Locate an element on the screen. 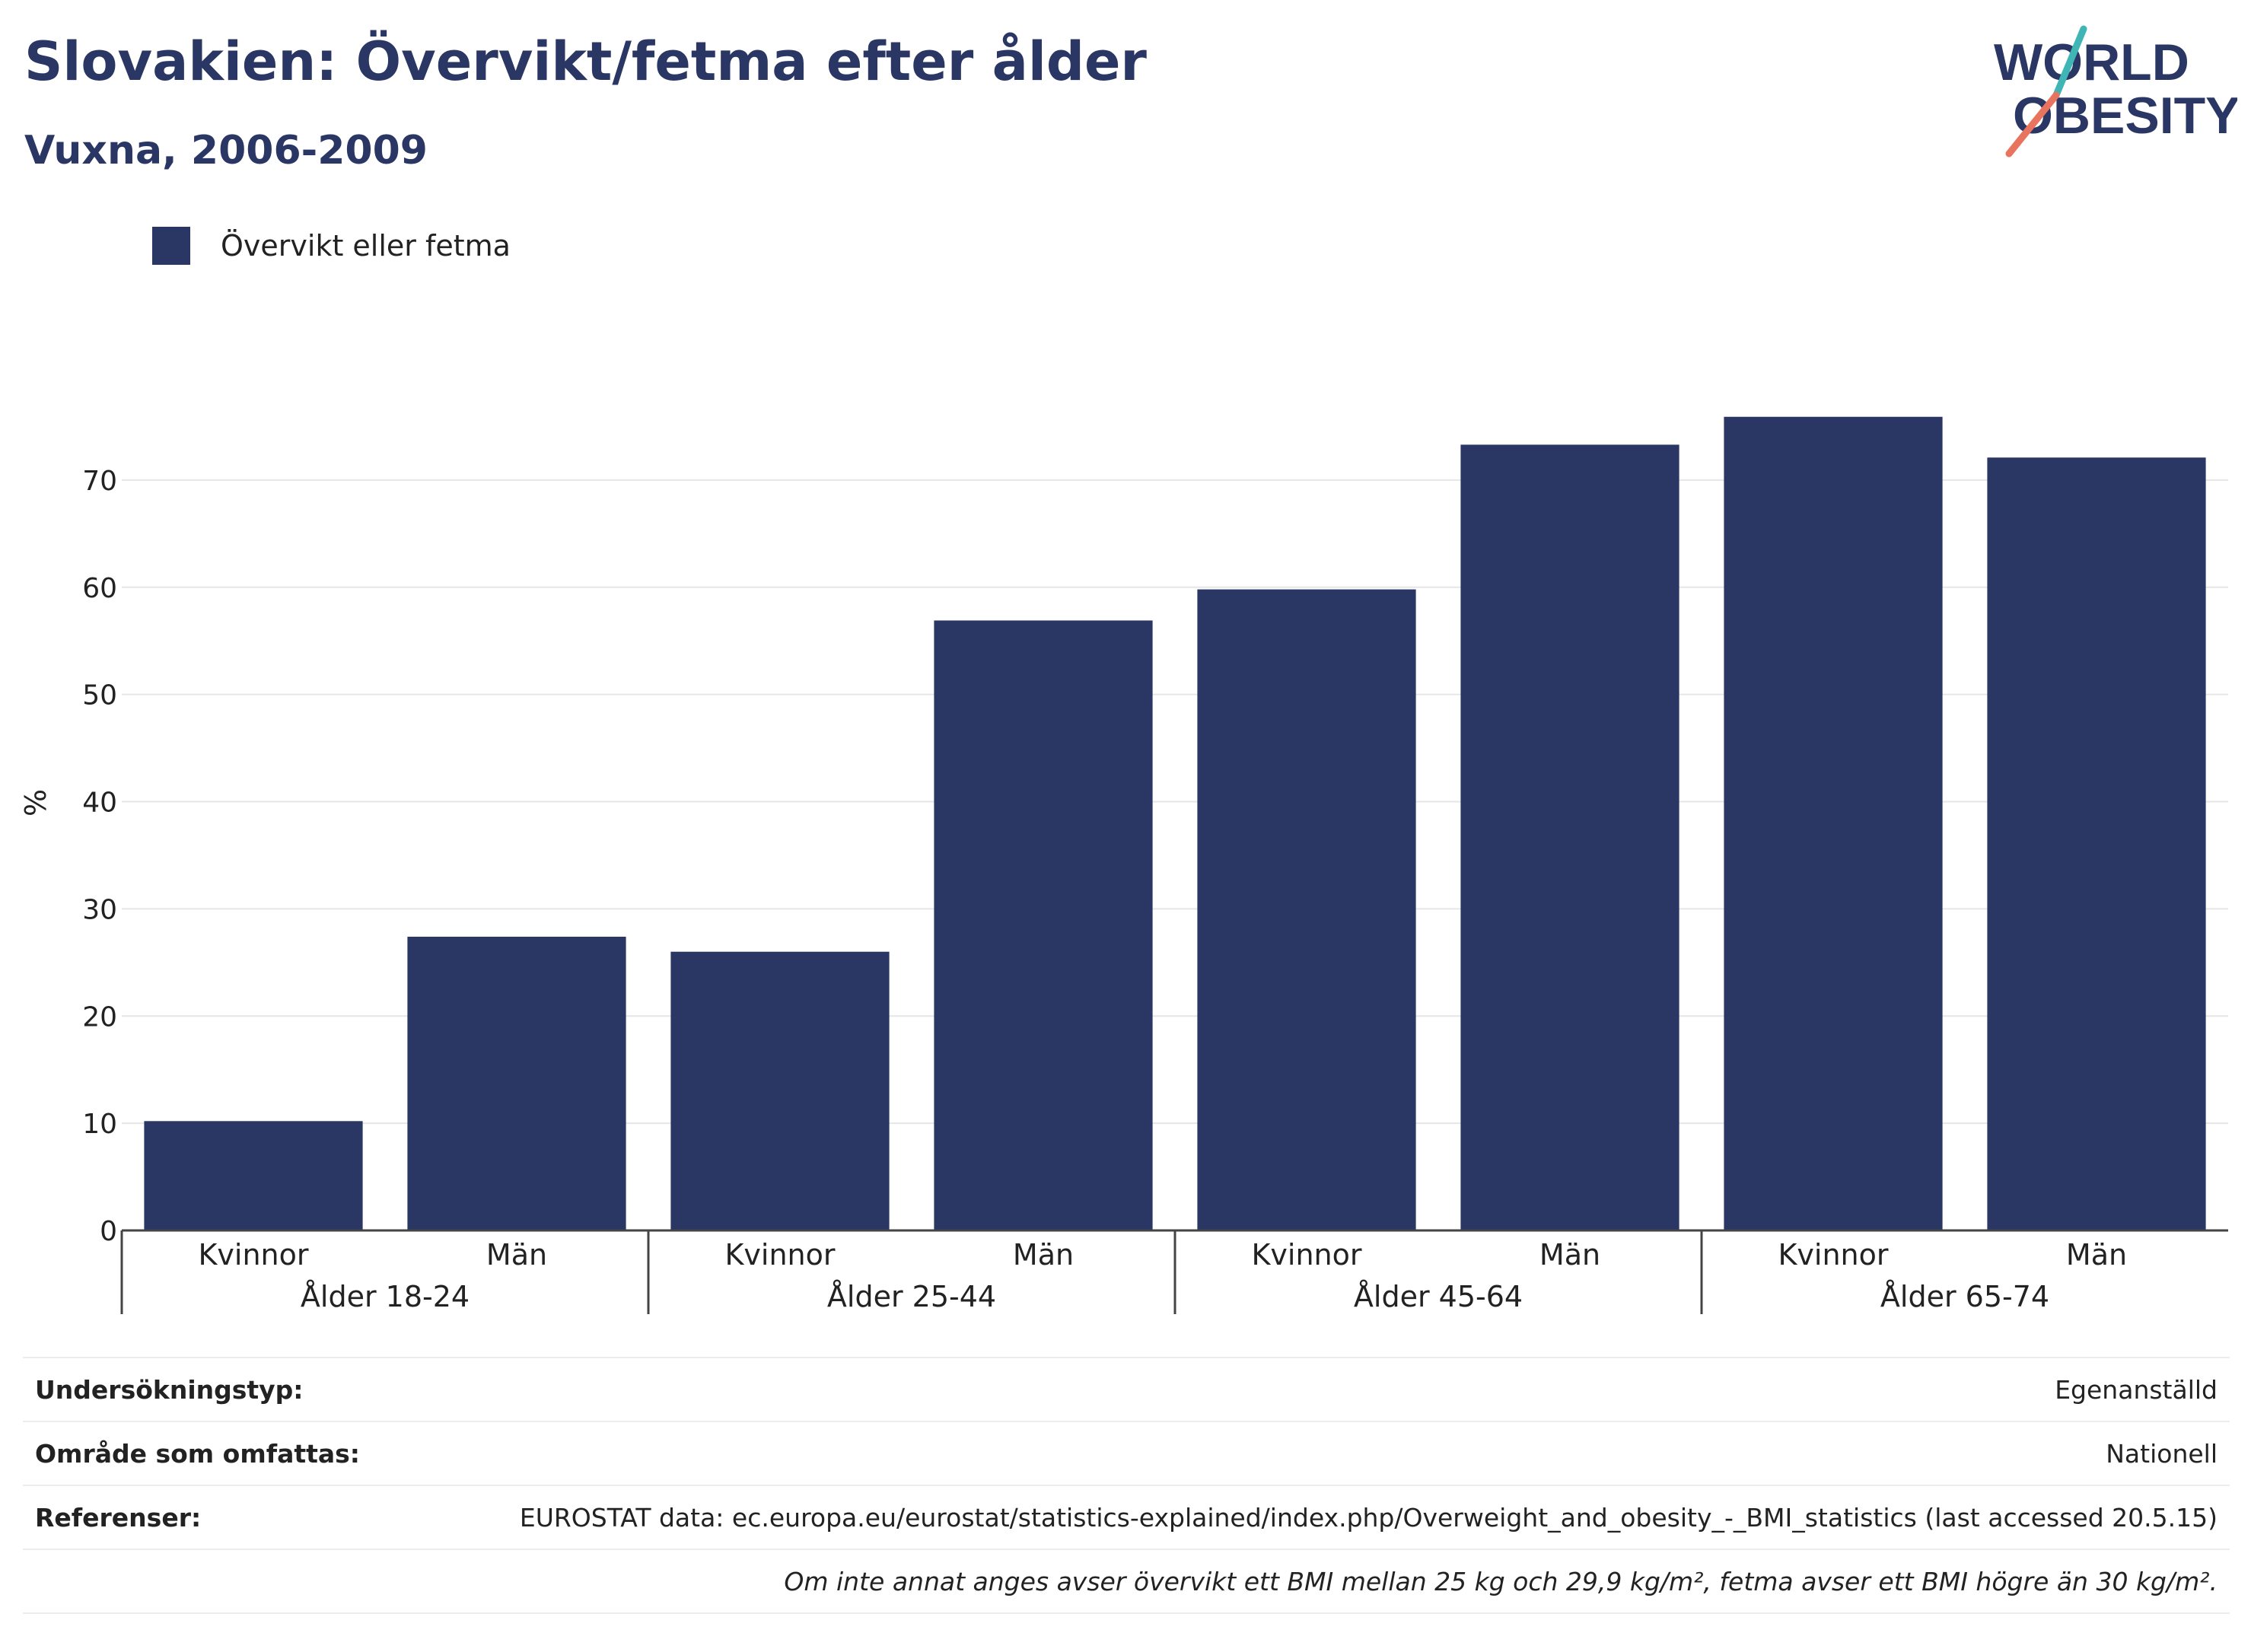  logo-coral-stroke is located at coordinates (2032, 124).